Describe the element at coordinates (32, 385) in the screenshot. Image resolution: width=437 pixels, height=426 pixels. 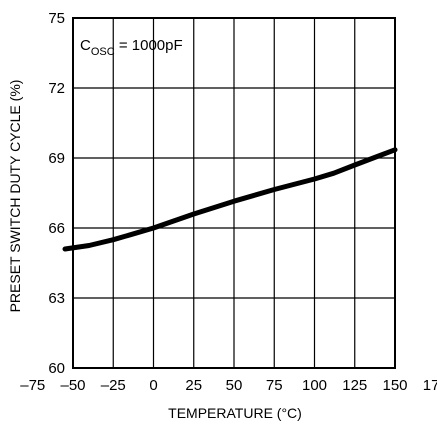
I see `x-tick-label-0: –75` at that location.